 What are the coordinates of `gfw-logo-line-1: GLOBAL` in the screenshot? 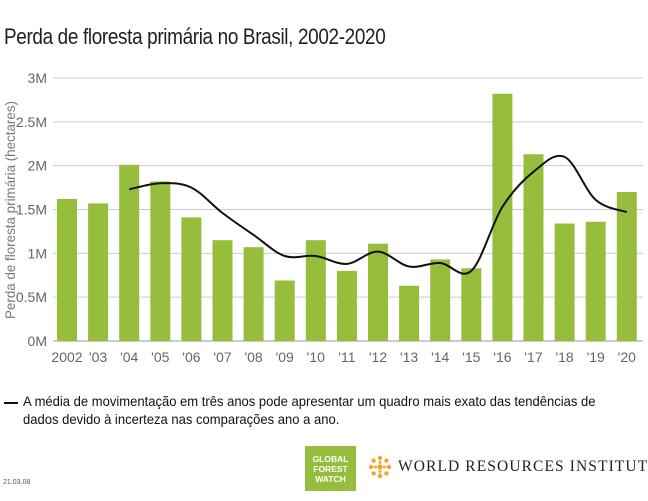 It's located at (330, 458).